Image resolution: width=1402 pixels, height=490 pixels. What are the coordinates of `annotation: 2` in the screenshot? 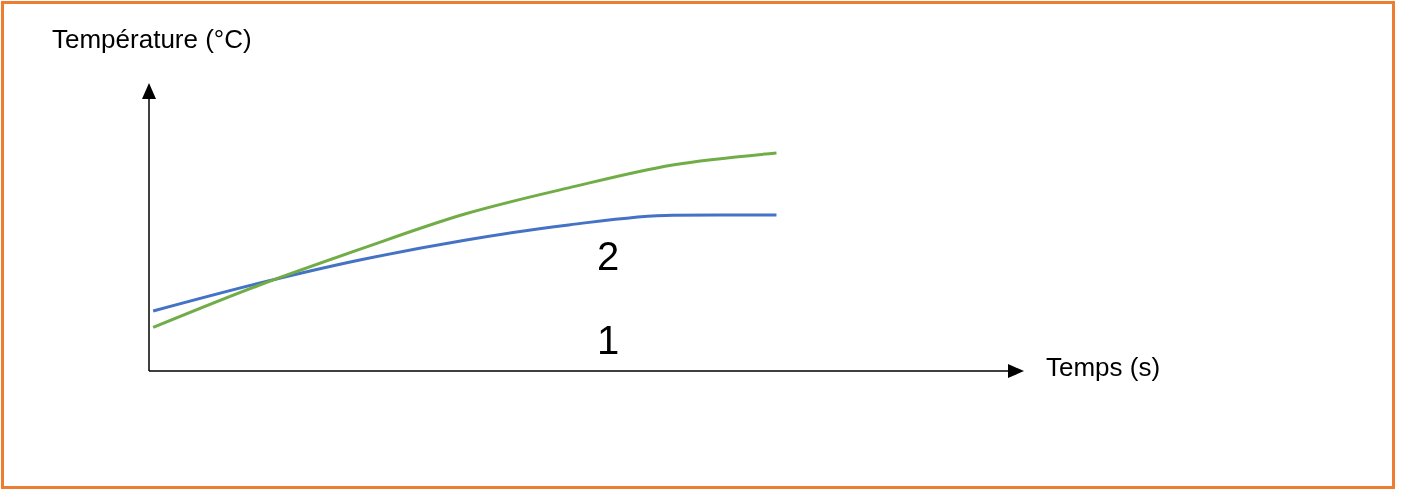 It's located at (608, 256).